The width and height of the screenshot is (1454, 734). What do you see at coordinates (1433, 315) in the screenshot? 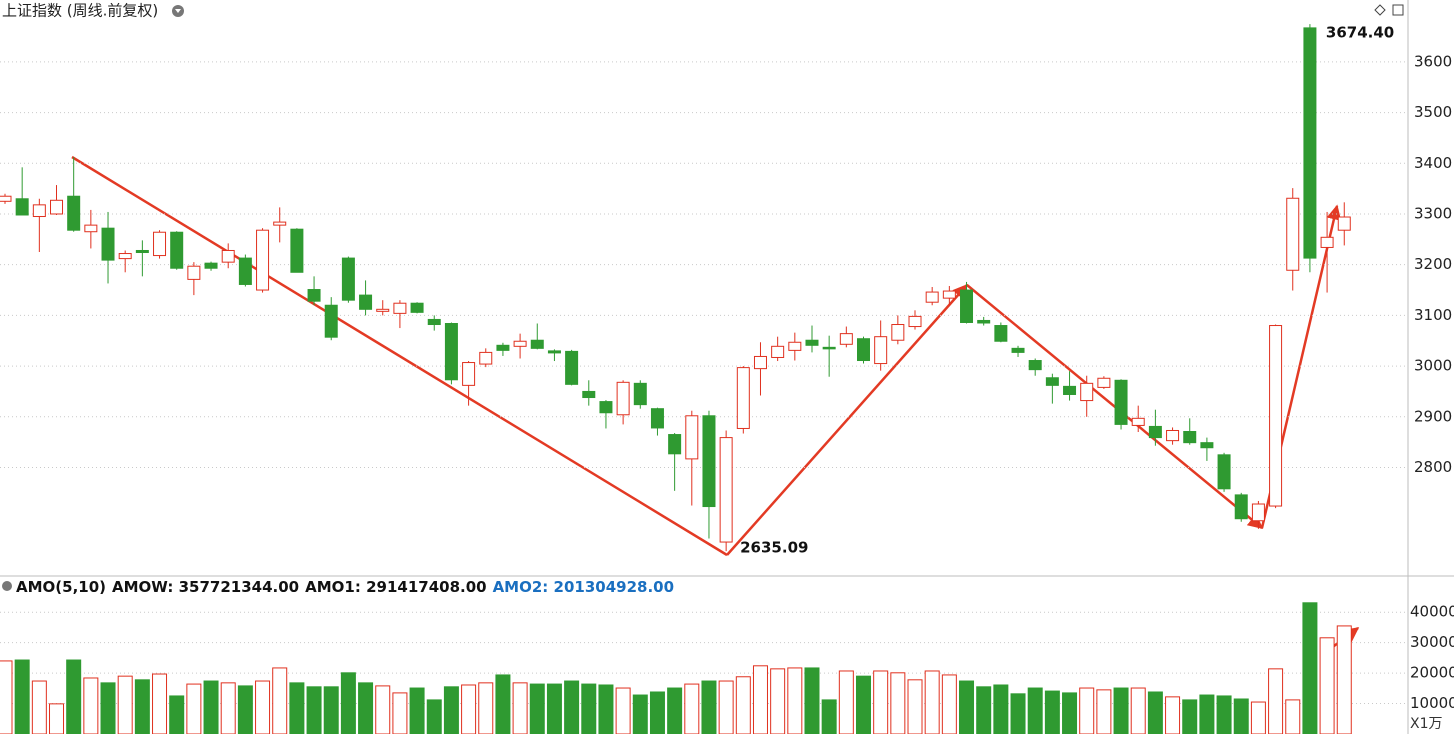
I see `y-tick-label: 3100` at bounding box center [1433, 315].